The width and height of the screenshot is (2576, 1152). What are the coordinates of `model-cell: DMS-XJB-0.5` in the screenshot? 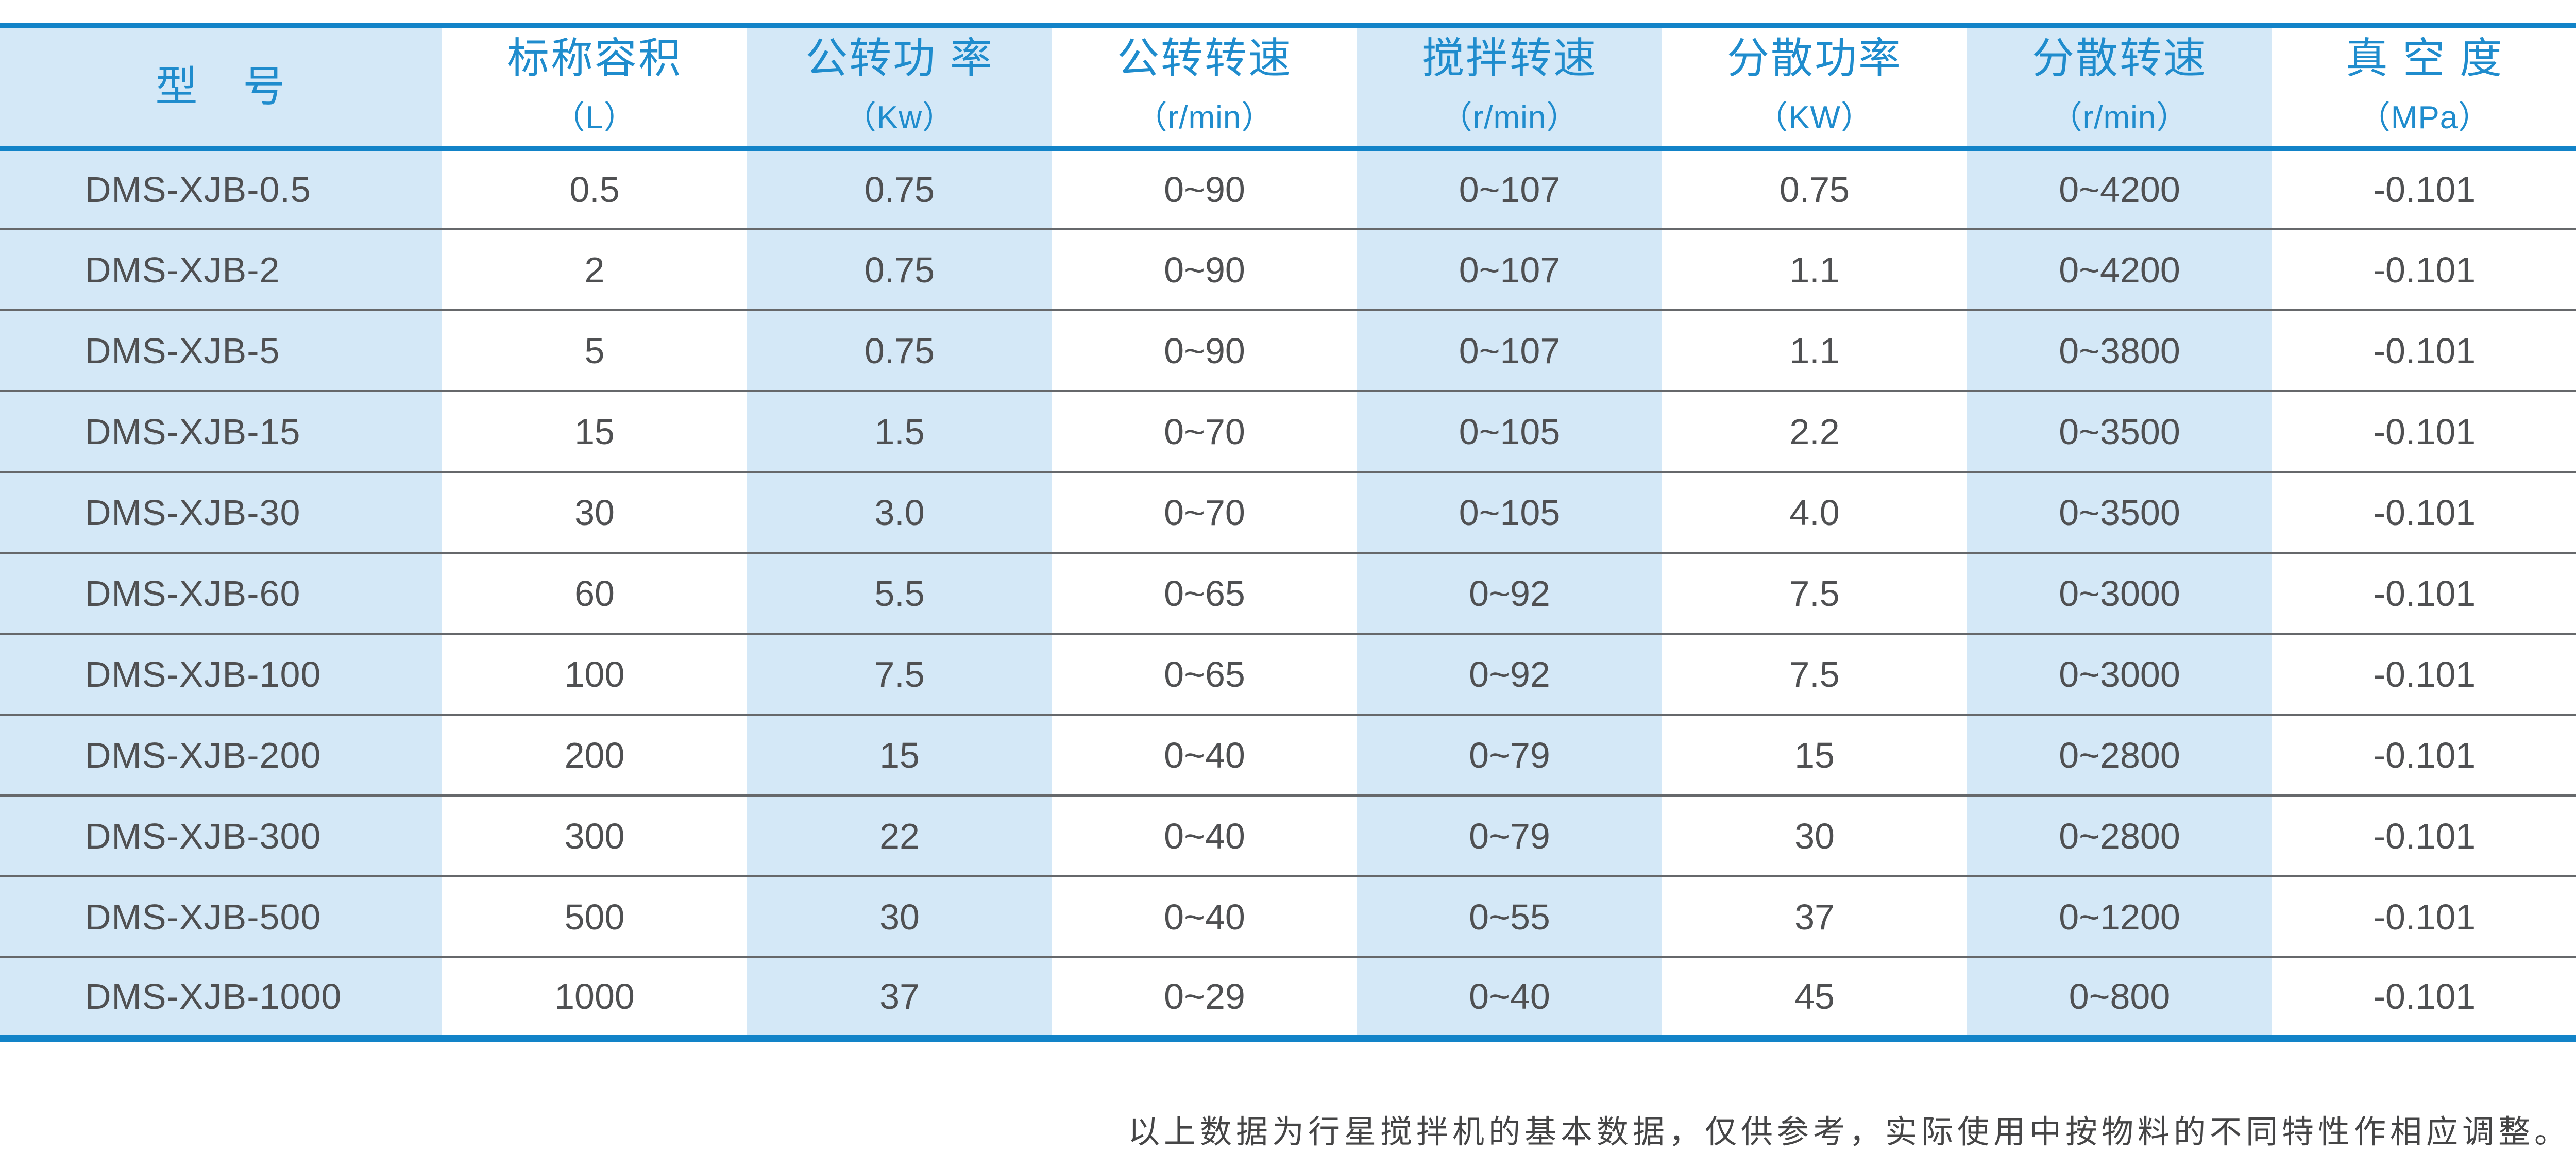 It's located at (221, 189).